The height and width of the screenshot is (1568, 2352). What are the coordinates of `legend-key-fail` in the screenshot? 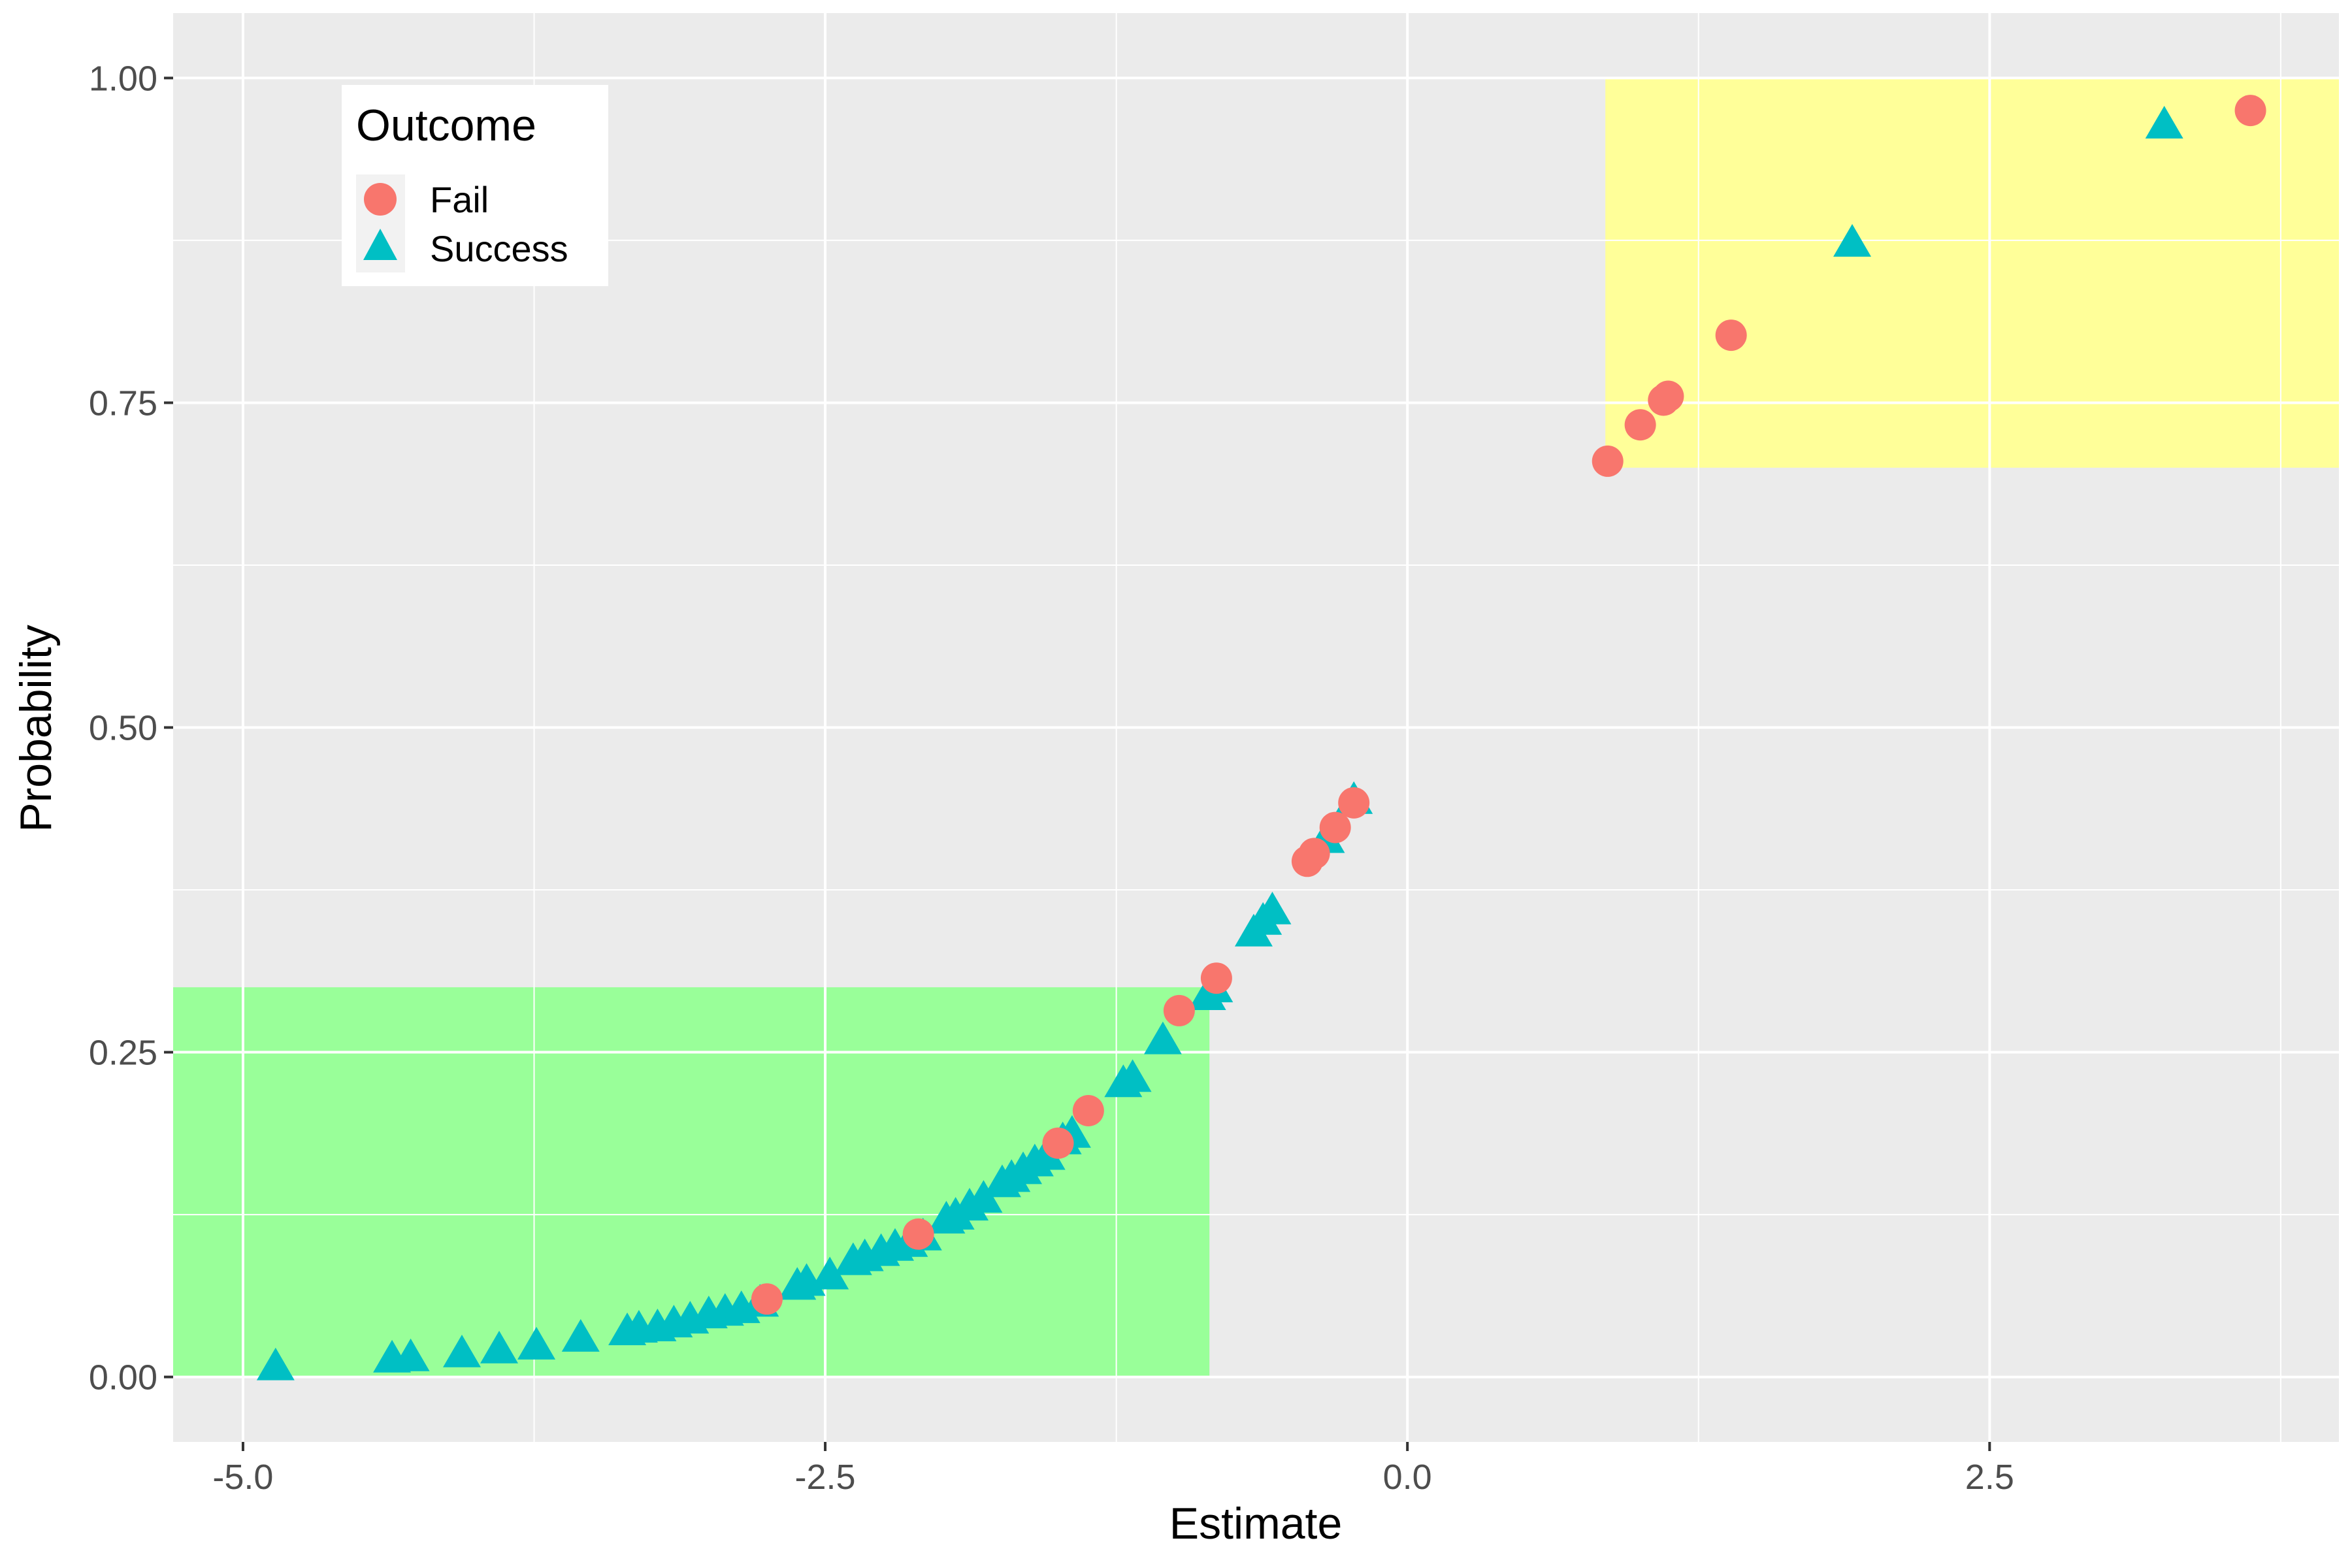 It's located at (380, 199).